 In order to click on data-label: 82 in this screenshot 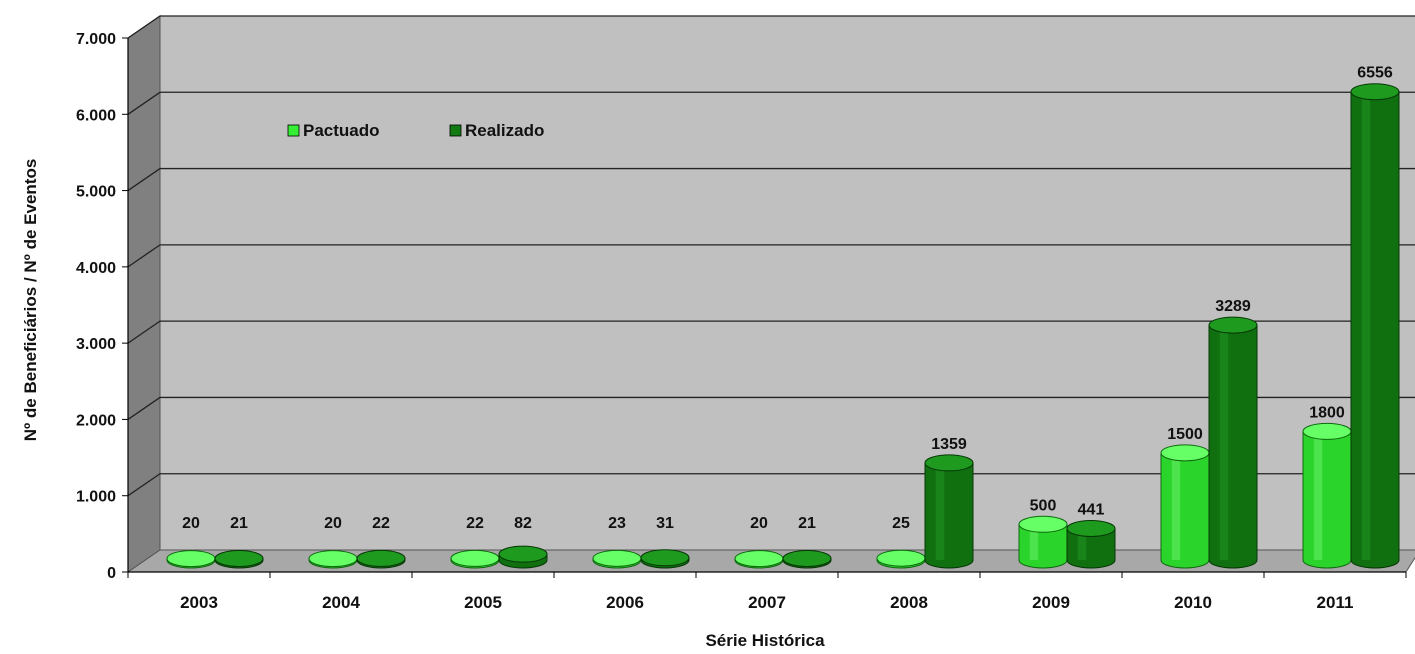, I will do `click(523, 523)`.